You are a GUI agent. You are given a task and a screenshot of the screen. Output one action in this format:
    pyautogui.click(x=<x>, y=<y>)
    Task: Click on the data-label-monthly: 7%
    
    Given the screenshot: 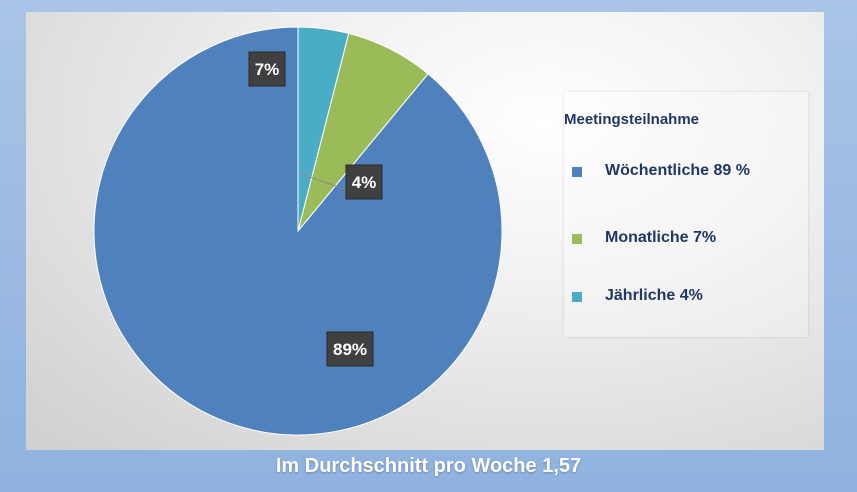 What is the action you would take?
    pyautogui.click(x=267, y=69)
    